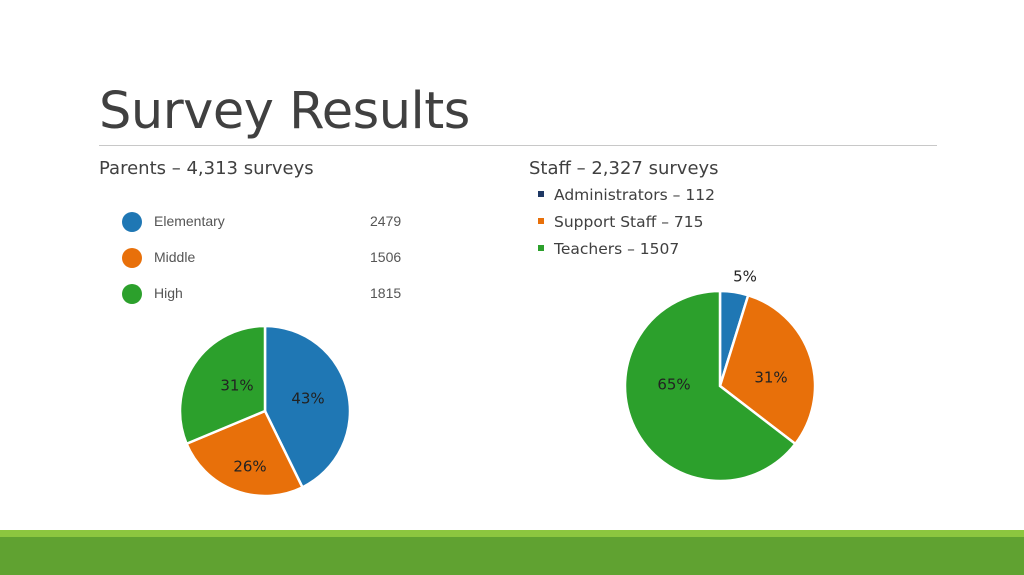 The width and height of the screenshot is (1024, 575). What do you see at coordinates (386, 221) in the screenshot?
I see `legend-value: 2479` at bounding box center [386, 221].